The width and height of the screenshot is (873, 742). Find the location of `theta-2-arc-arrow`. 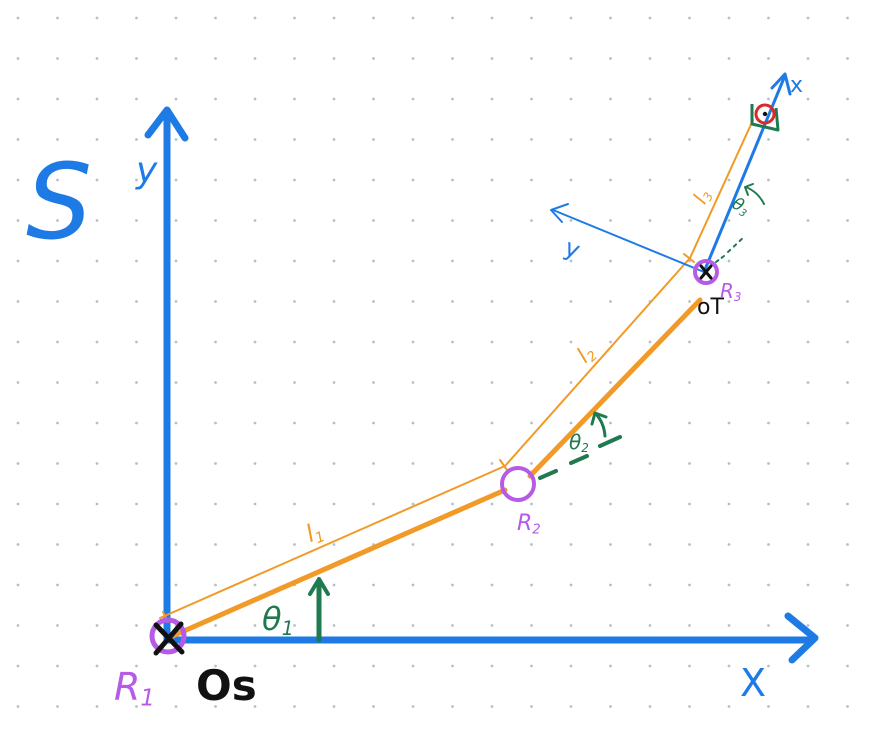

theta-2-arc-arrow is located at coordinates (600, 425).